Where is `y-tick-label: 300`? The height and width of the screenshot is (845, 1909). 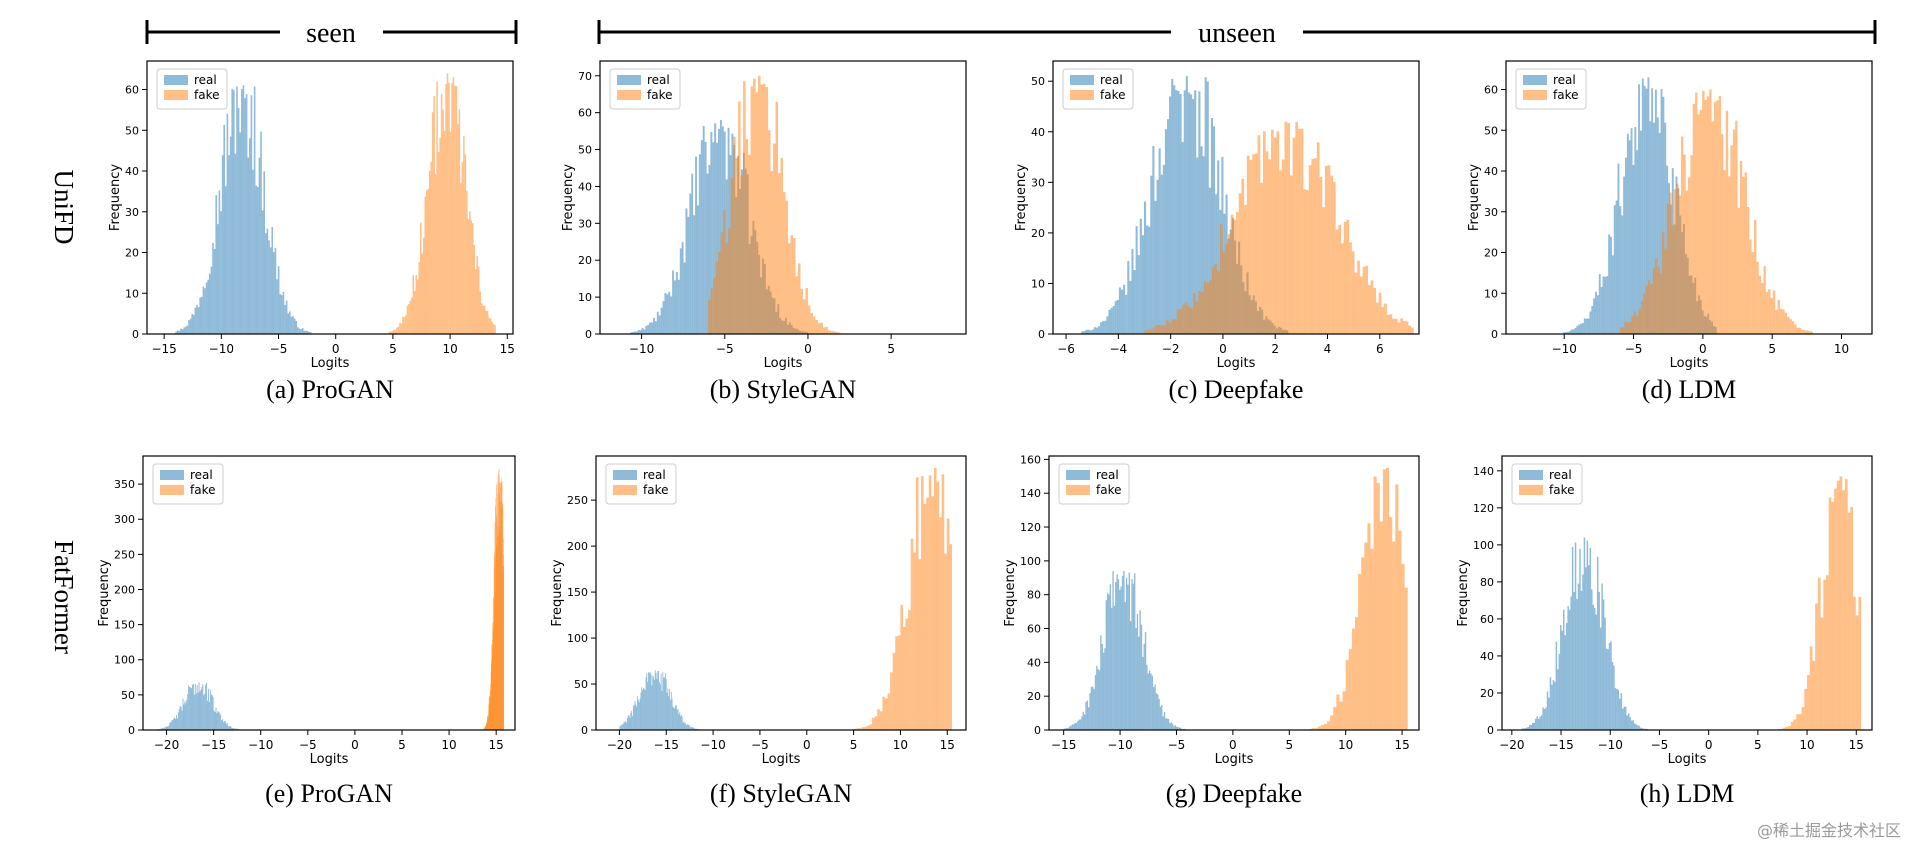 y-tick-label: 300 is located at coordinates (124, 519).